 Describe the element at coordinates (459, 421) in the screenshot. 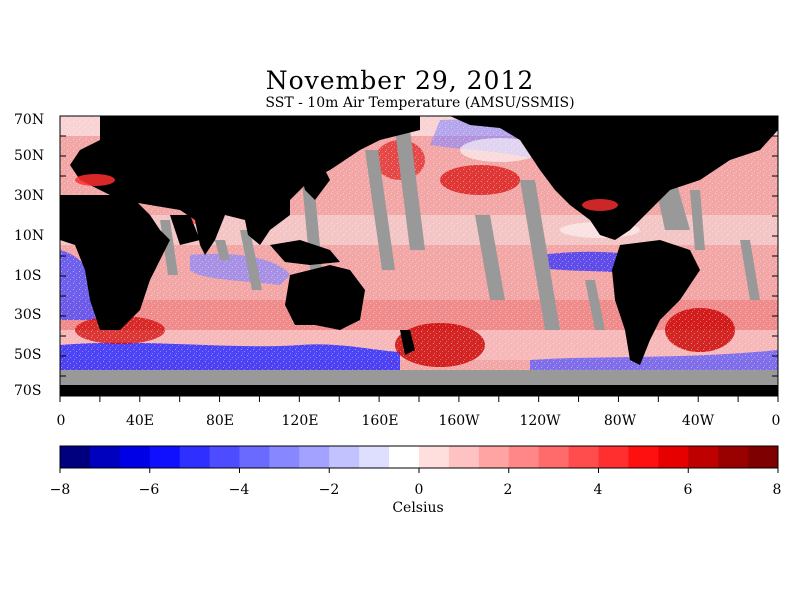

I see `lon-label: 160W` at that location.